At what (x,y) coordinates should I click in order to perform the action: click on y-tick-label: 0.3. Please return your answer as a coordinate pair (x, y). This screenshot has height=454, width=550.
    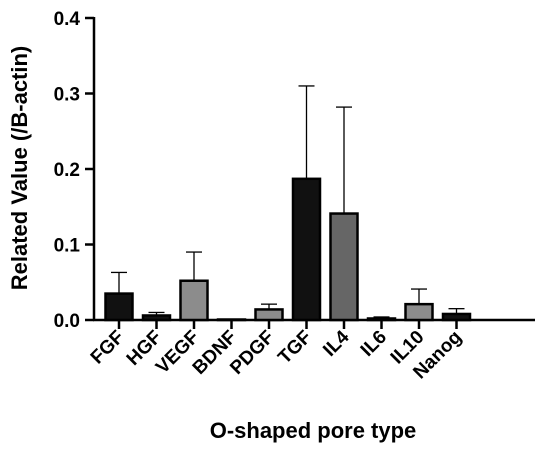
    Looking at the image, I should click on (67, 95).